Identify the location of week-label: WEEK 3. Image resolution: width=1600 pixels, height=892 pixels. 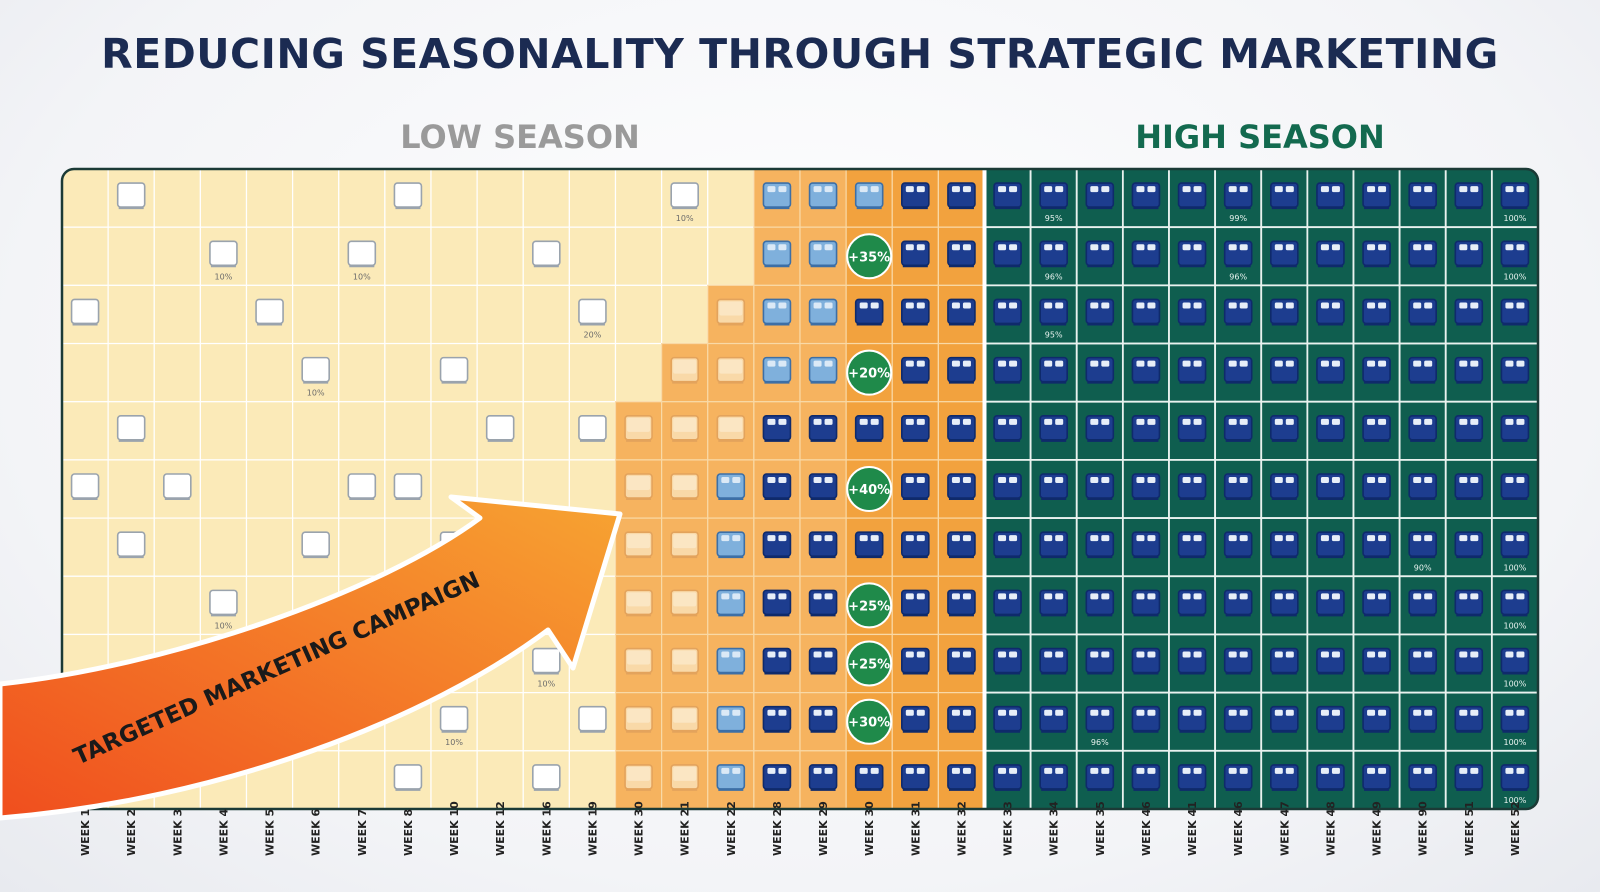
(177, 832).